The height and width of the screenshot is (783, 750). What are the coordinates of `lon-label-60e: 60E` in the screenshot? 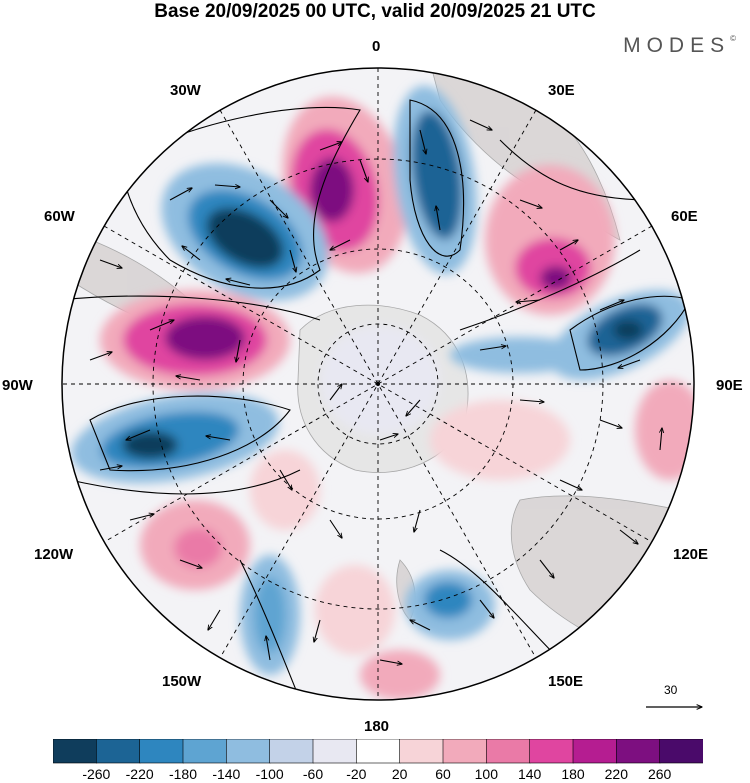 It's located at (684, 216).